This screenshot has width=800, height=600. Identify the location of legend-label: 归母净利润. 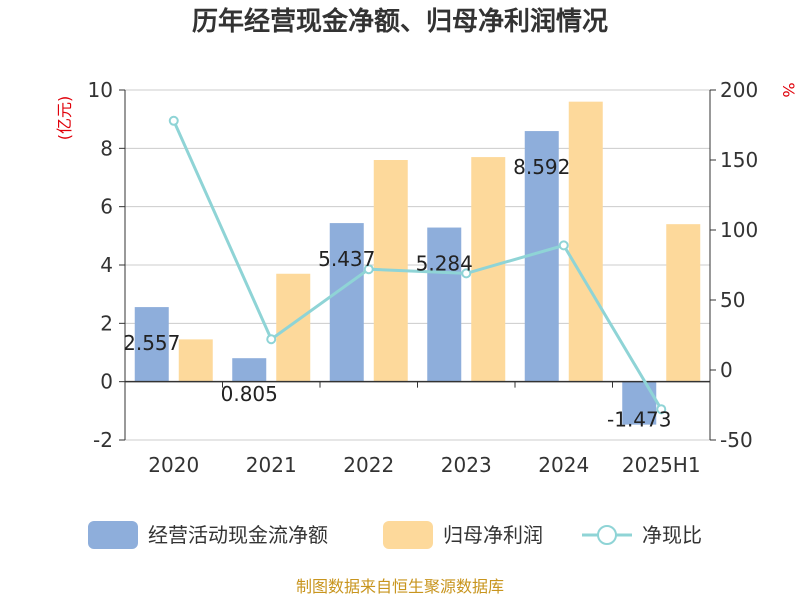
(493, 535).